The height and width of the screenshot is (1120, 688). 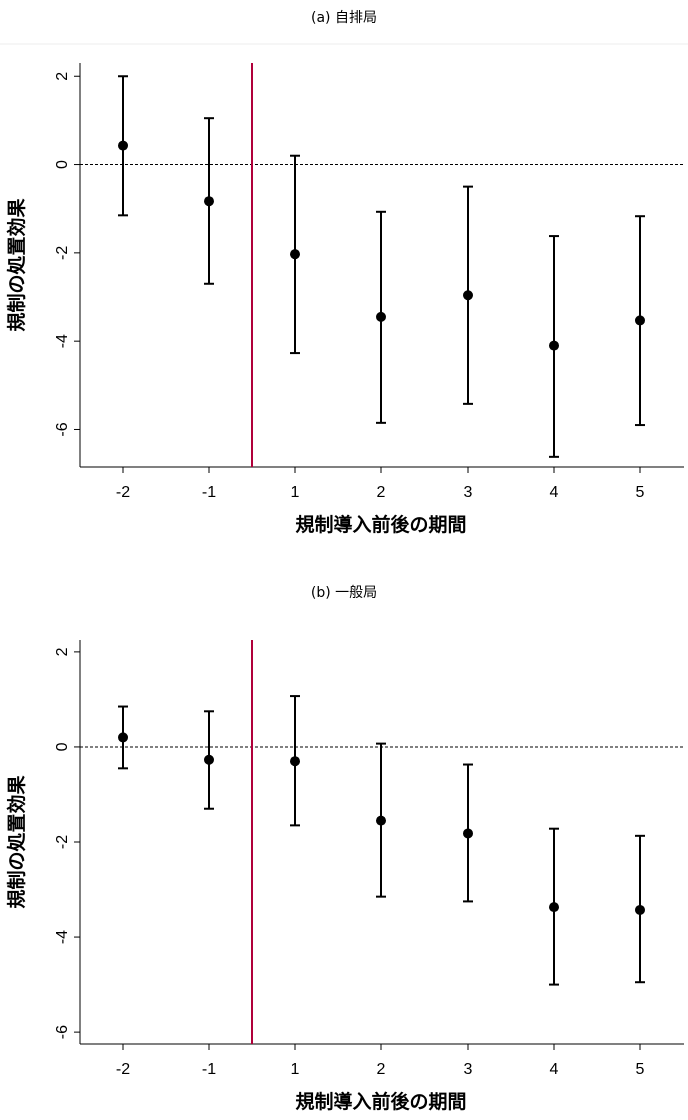 What do you see at coordinates (344, 593) in the screenshot?
I see `panel-title: (b) 一般局` at bounding box center [344, 593].